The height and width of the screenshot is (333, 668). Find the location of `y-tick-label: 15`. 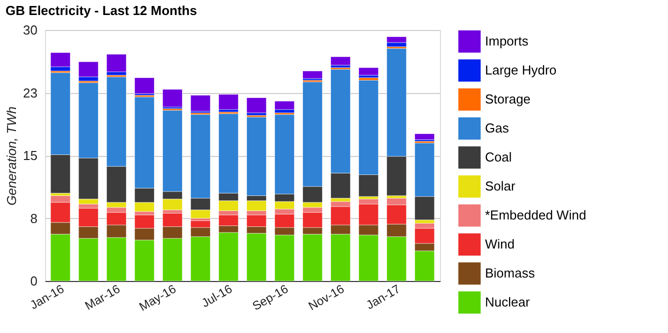

y-tick-label: 15 is located at coordinates (30, 155).